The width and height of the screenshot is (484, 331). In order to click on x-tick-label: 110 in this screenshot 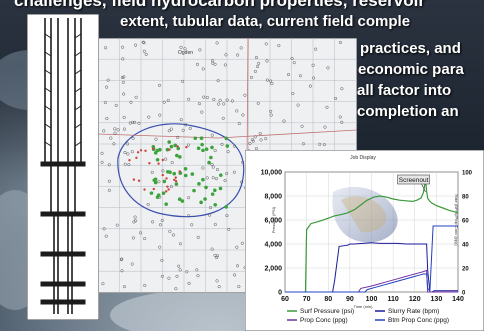, I will do `click(392, 299)`.